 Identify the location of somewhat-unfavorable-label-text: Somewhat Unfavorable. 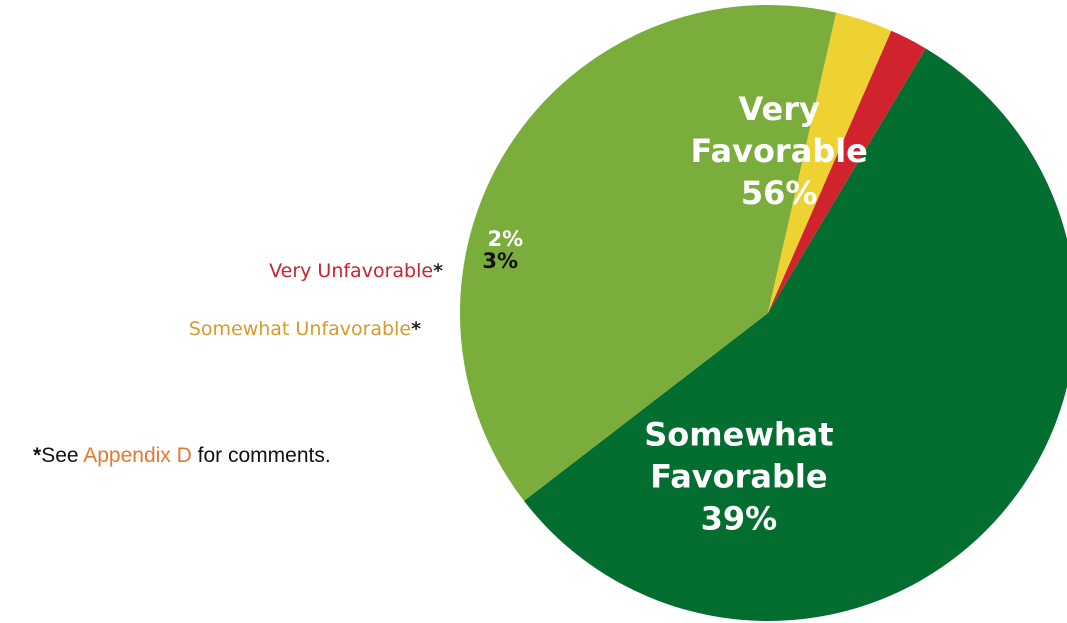
(300, 329).